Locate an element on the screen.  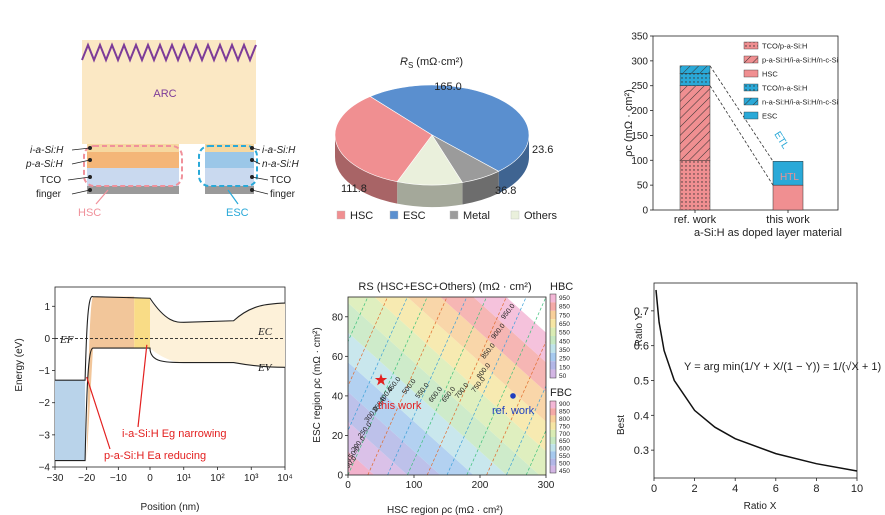
this-work-label: this work is located at coordinates (400, 406).